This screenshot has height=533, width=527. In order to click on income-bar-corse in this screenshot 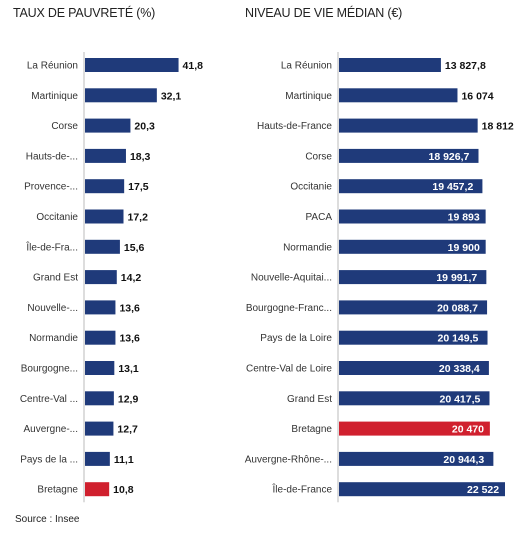, I will do `click(409, 155)`.